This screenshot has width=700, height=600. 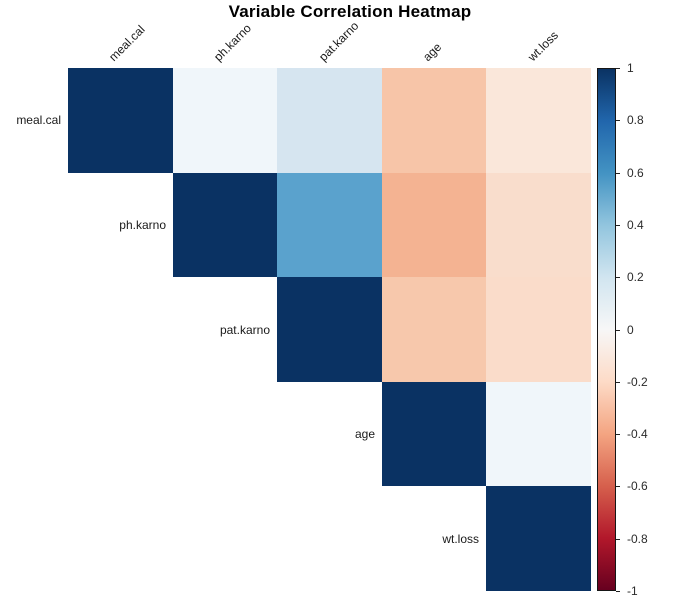 I want to click on colorbar-gradient, so click(x=606, y=329).